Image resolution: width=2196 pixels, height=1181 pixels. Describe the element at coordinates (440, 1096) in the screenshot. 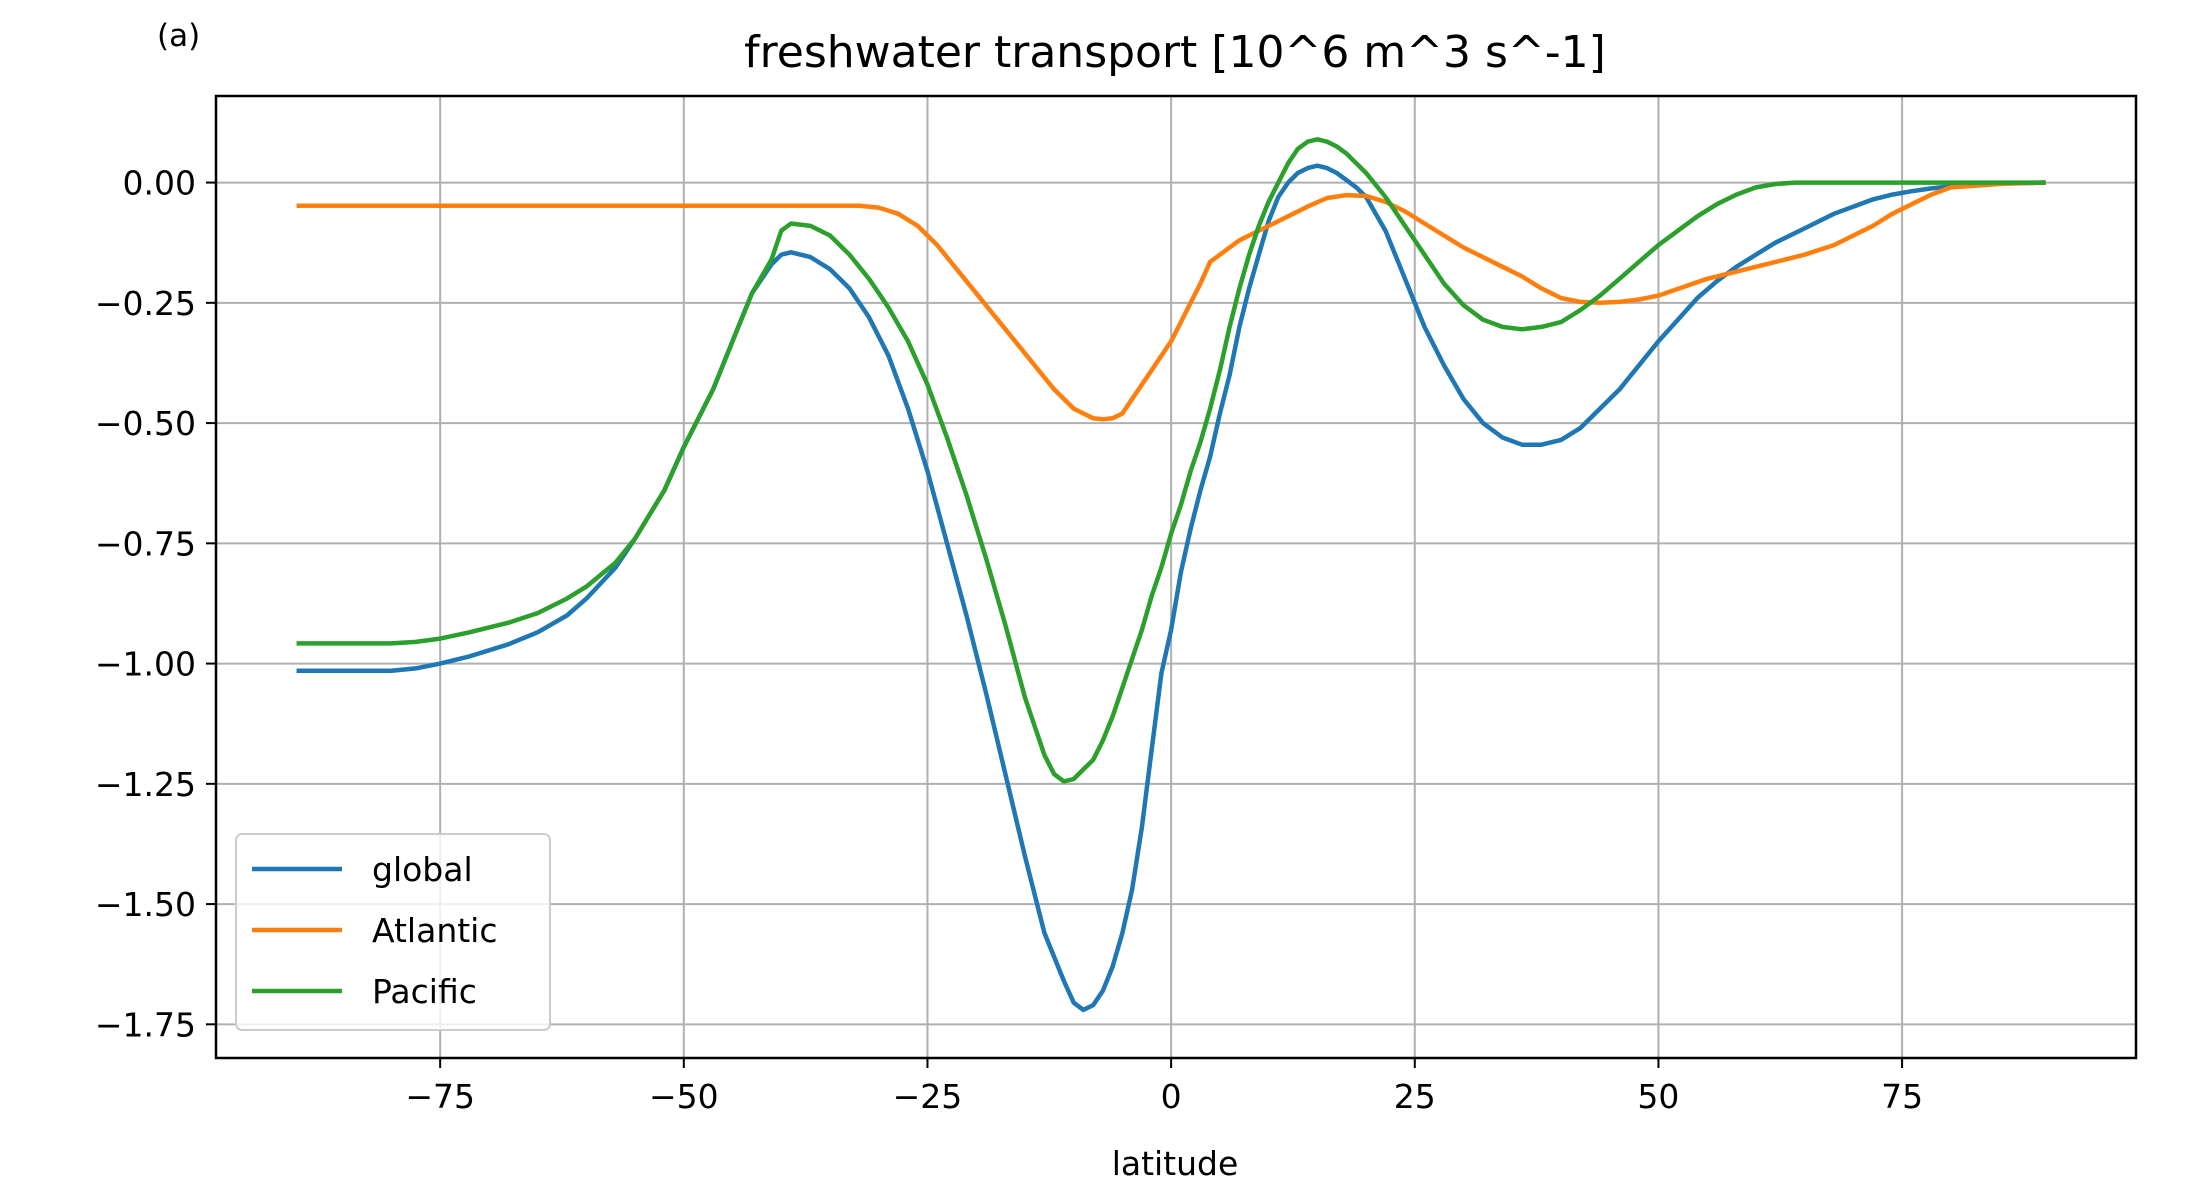

I see `x-tick-label: −75` at that location.